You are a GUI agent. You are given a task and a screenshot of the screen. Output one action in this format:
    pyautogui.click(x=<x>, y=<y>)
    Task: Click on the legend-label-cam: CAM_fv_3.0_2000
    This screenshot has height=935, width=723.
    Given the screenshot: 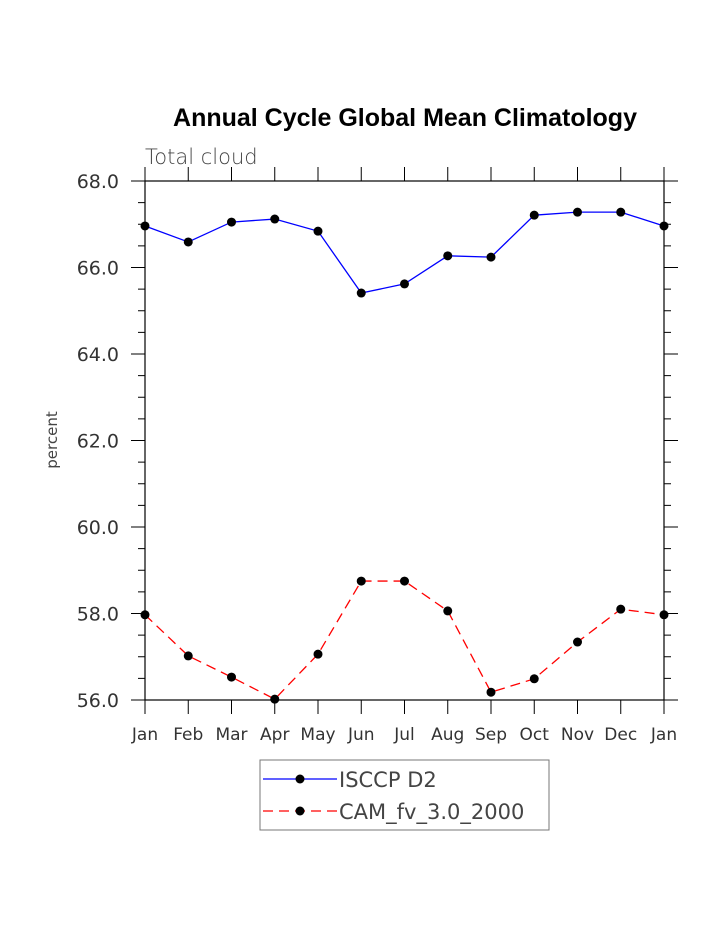 What is the action you would take?
    pyautogui.click(x=431, y=812)
    